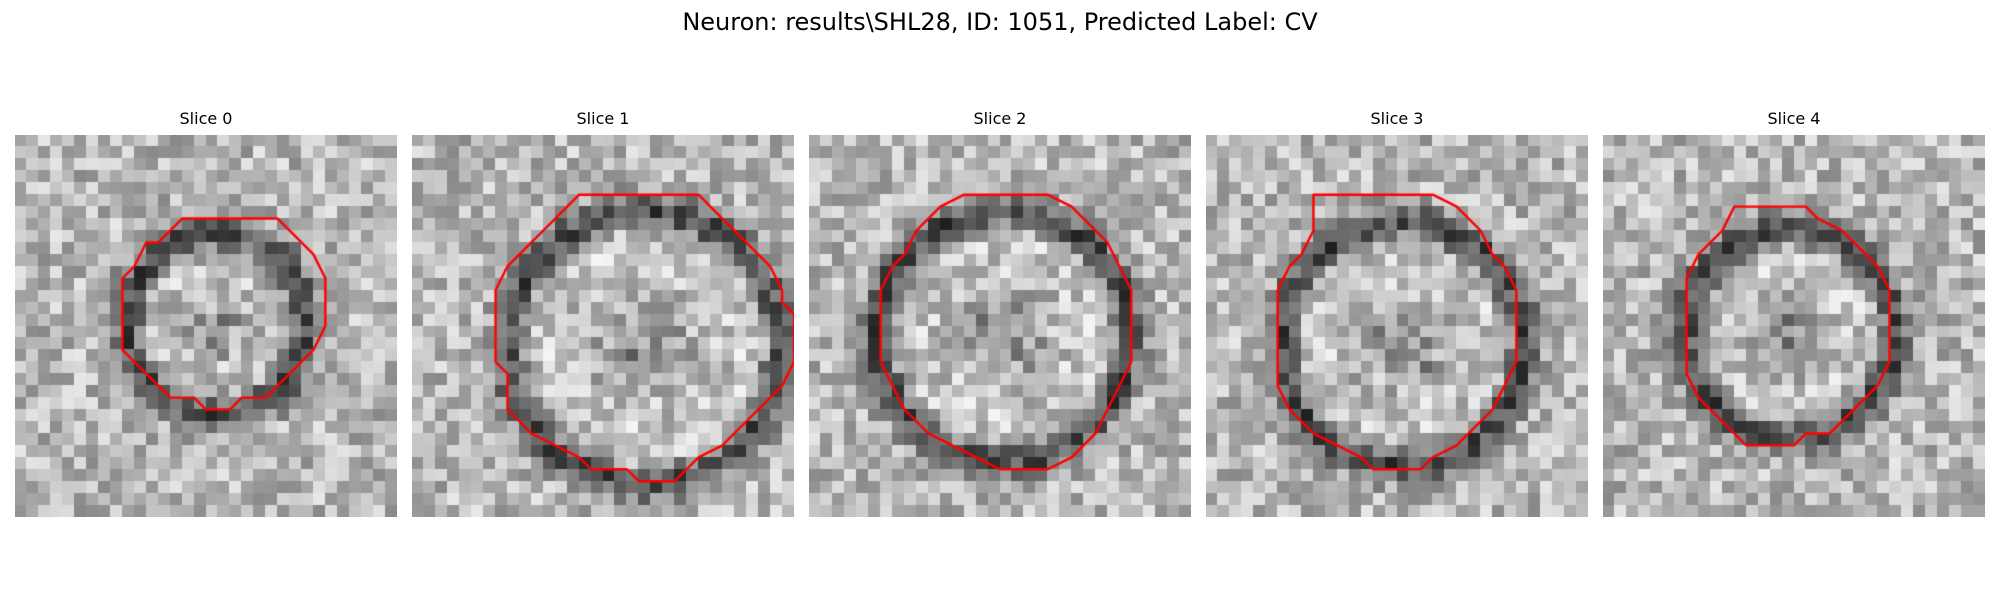 This screenshot has width=2000, height=600. What do you see at coordinates (1794, 118) in the screenshot?
I see `slice-title: Slice 4` at bounding box center [1794, 118].